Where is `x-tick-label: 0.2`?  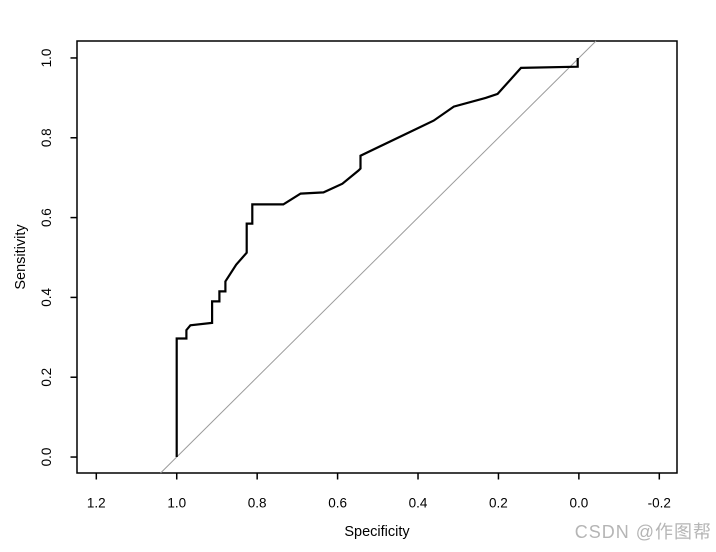
x-tick-label: 0.2 is located at coordinates (498, 503).